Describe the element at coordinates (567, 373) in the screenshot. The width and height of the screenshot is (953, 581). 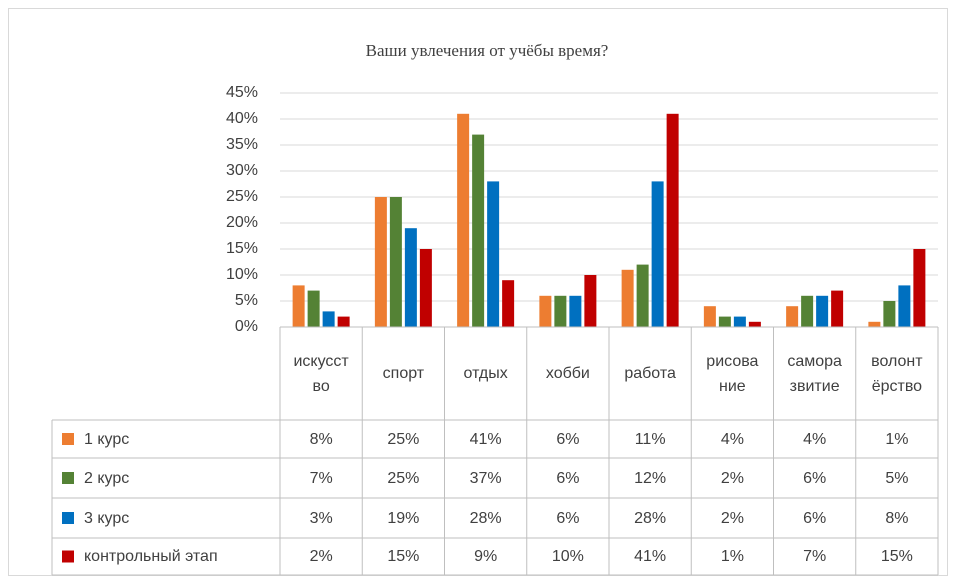
I see `category-label: хобби` at that location.